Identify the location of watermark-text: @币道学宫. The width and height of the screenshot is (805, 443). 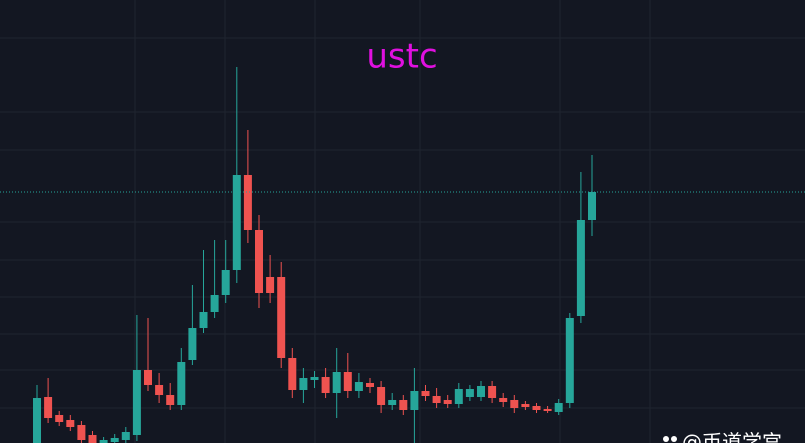
(732, 436).